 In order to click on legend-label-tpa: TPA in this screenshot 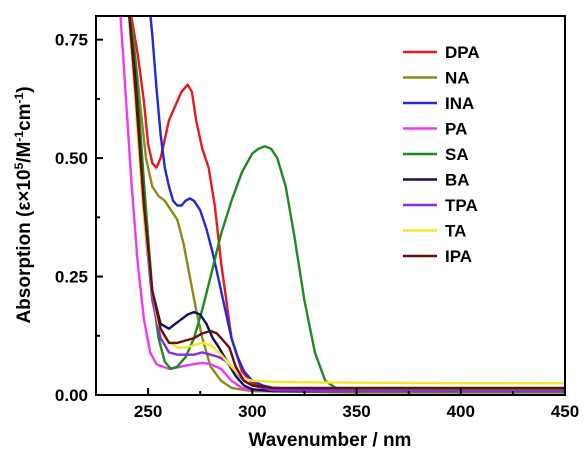, I will do `click(461, 205)`.